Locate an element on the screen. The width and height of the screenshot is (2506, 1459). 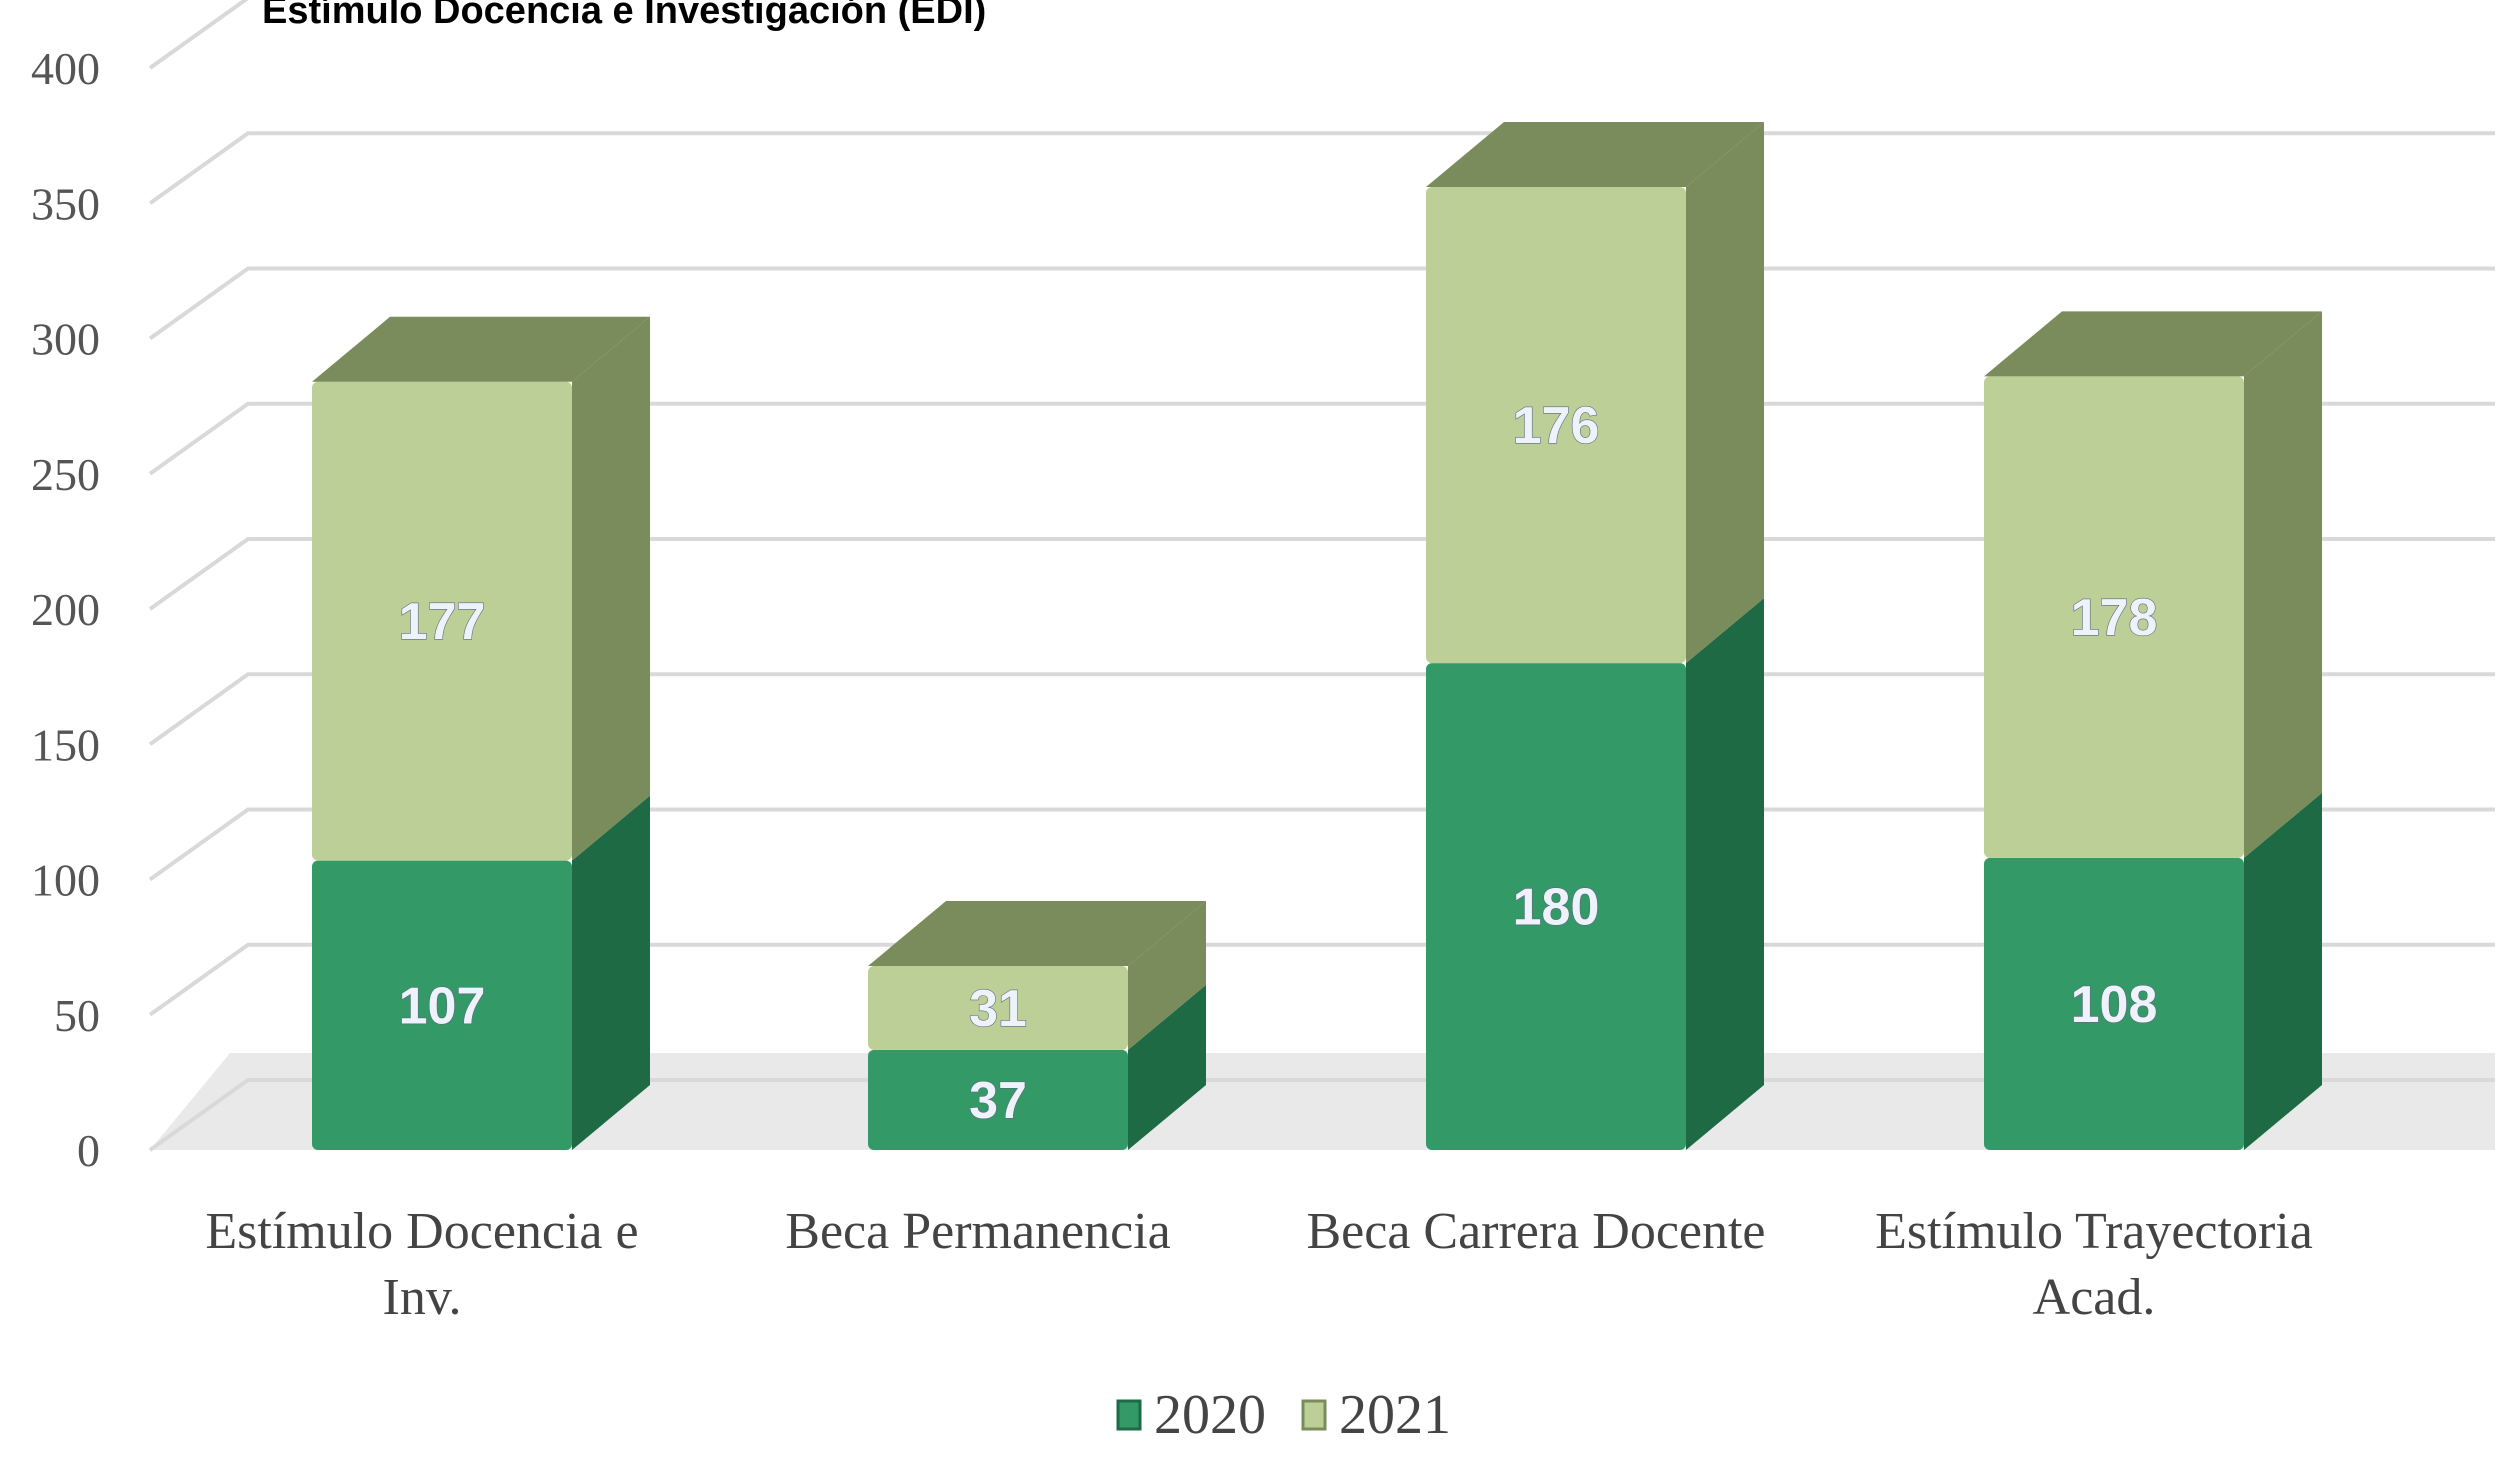
y-tick-label: 300 is located at coordinates (65, 339).